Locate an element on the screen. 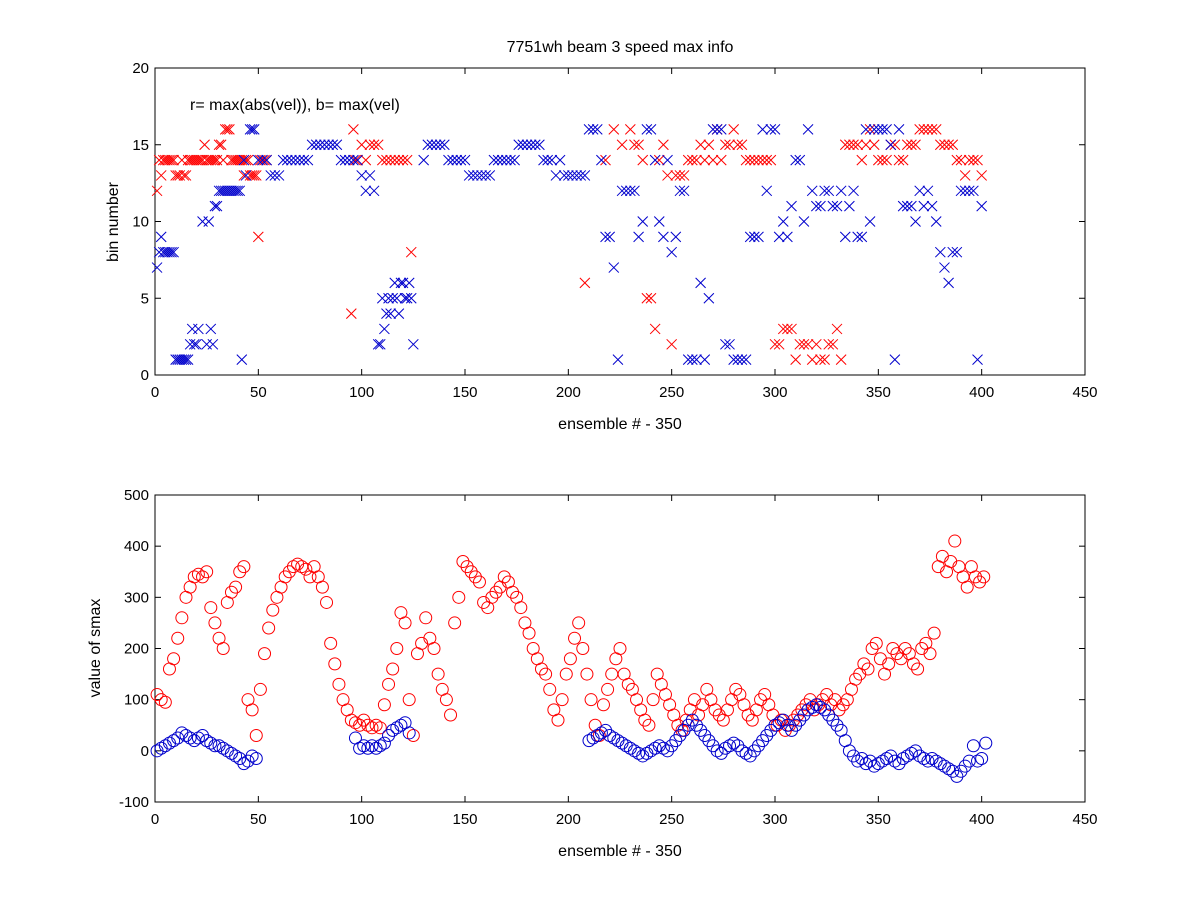 This screenshot has width=1200, height=905. bottom-x-tick-label: 150 is located at coordinates (464, 819).